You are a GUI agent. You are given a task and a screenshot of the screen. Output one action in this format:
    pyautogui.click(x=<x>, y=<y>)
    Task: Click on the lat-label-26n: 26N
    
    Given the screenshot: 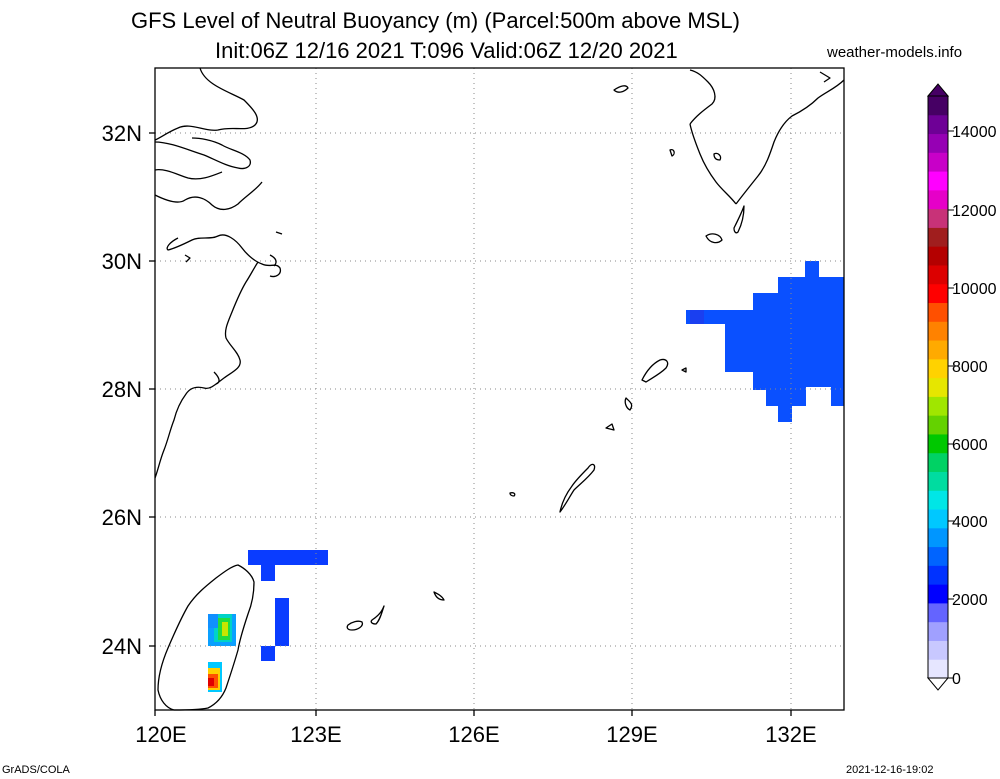 What is the action you would take?
    pyautogui.click(x=122, y=517)
    